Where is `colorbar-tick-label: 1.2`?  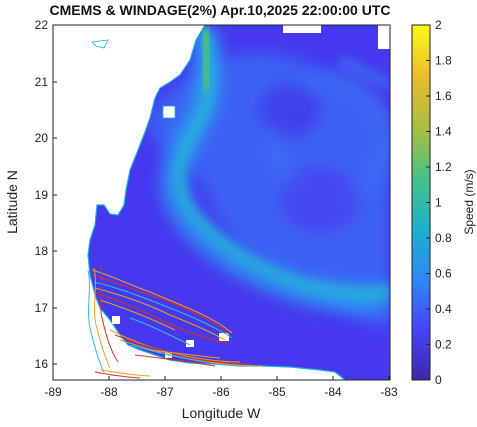
colorbar-tick-label: 1.2 is located at coordinates (443, 167).